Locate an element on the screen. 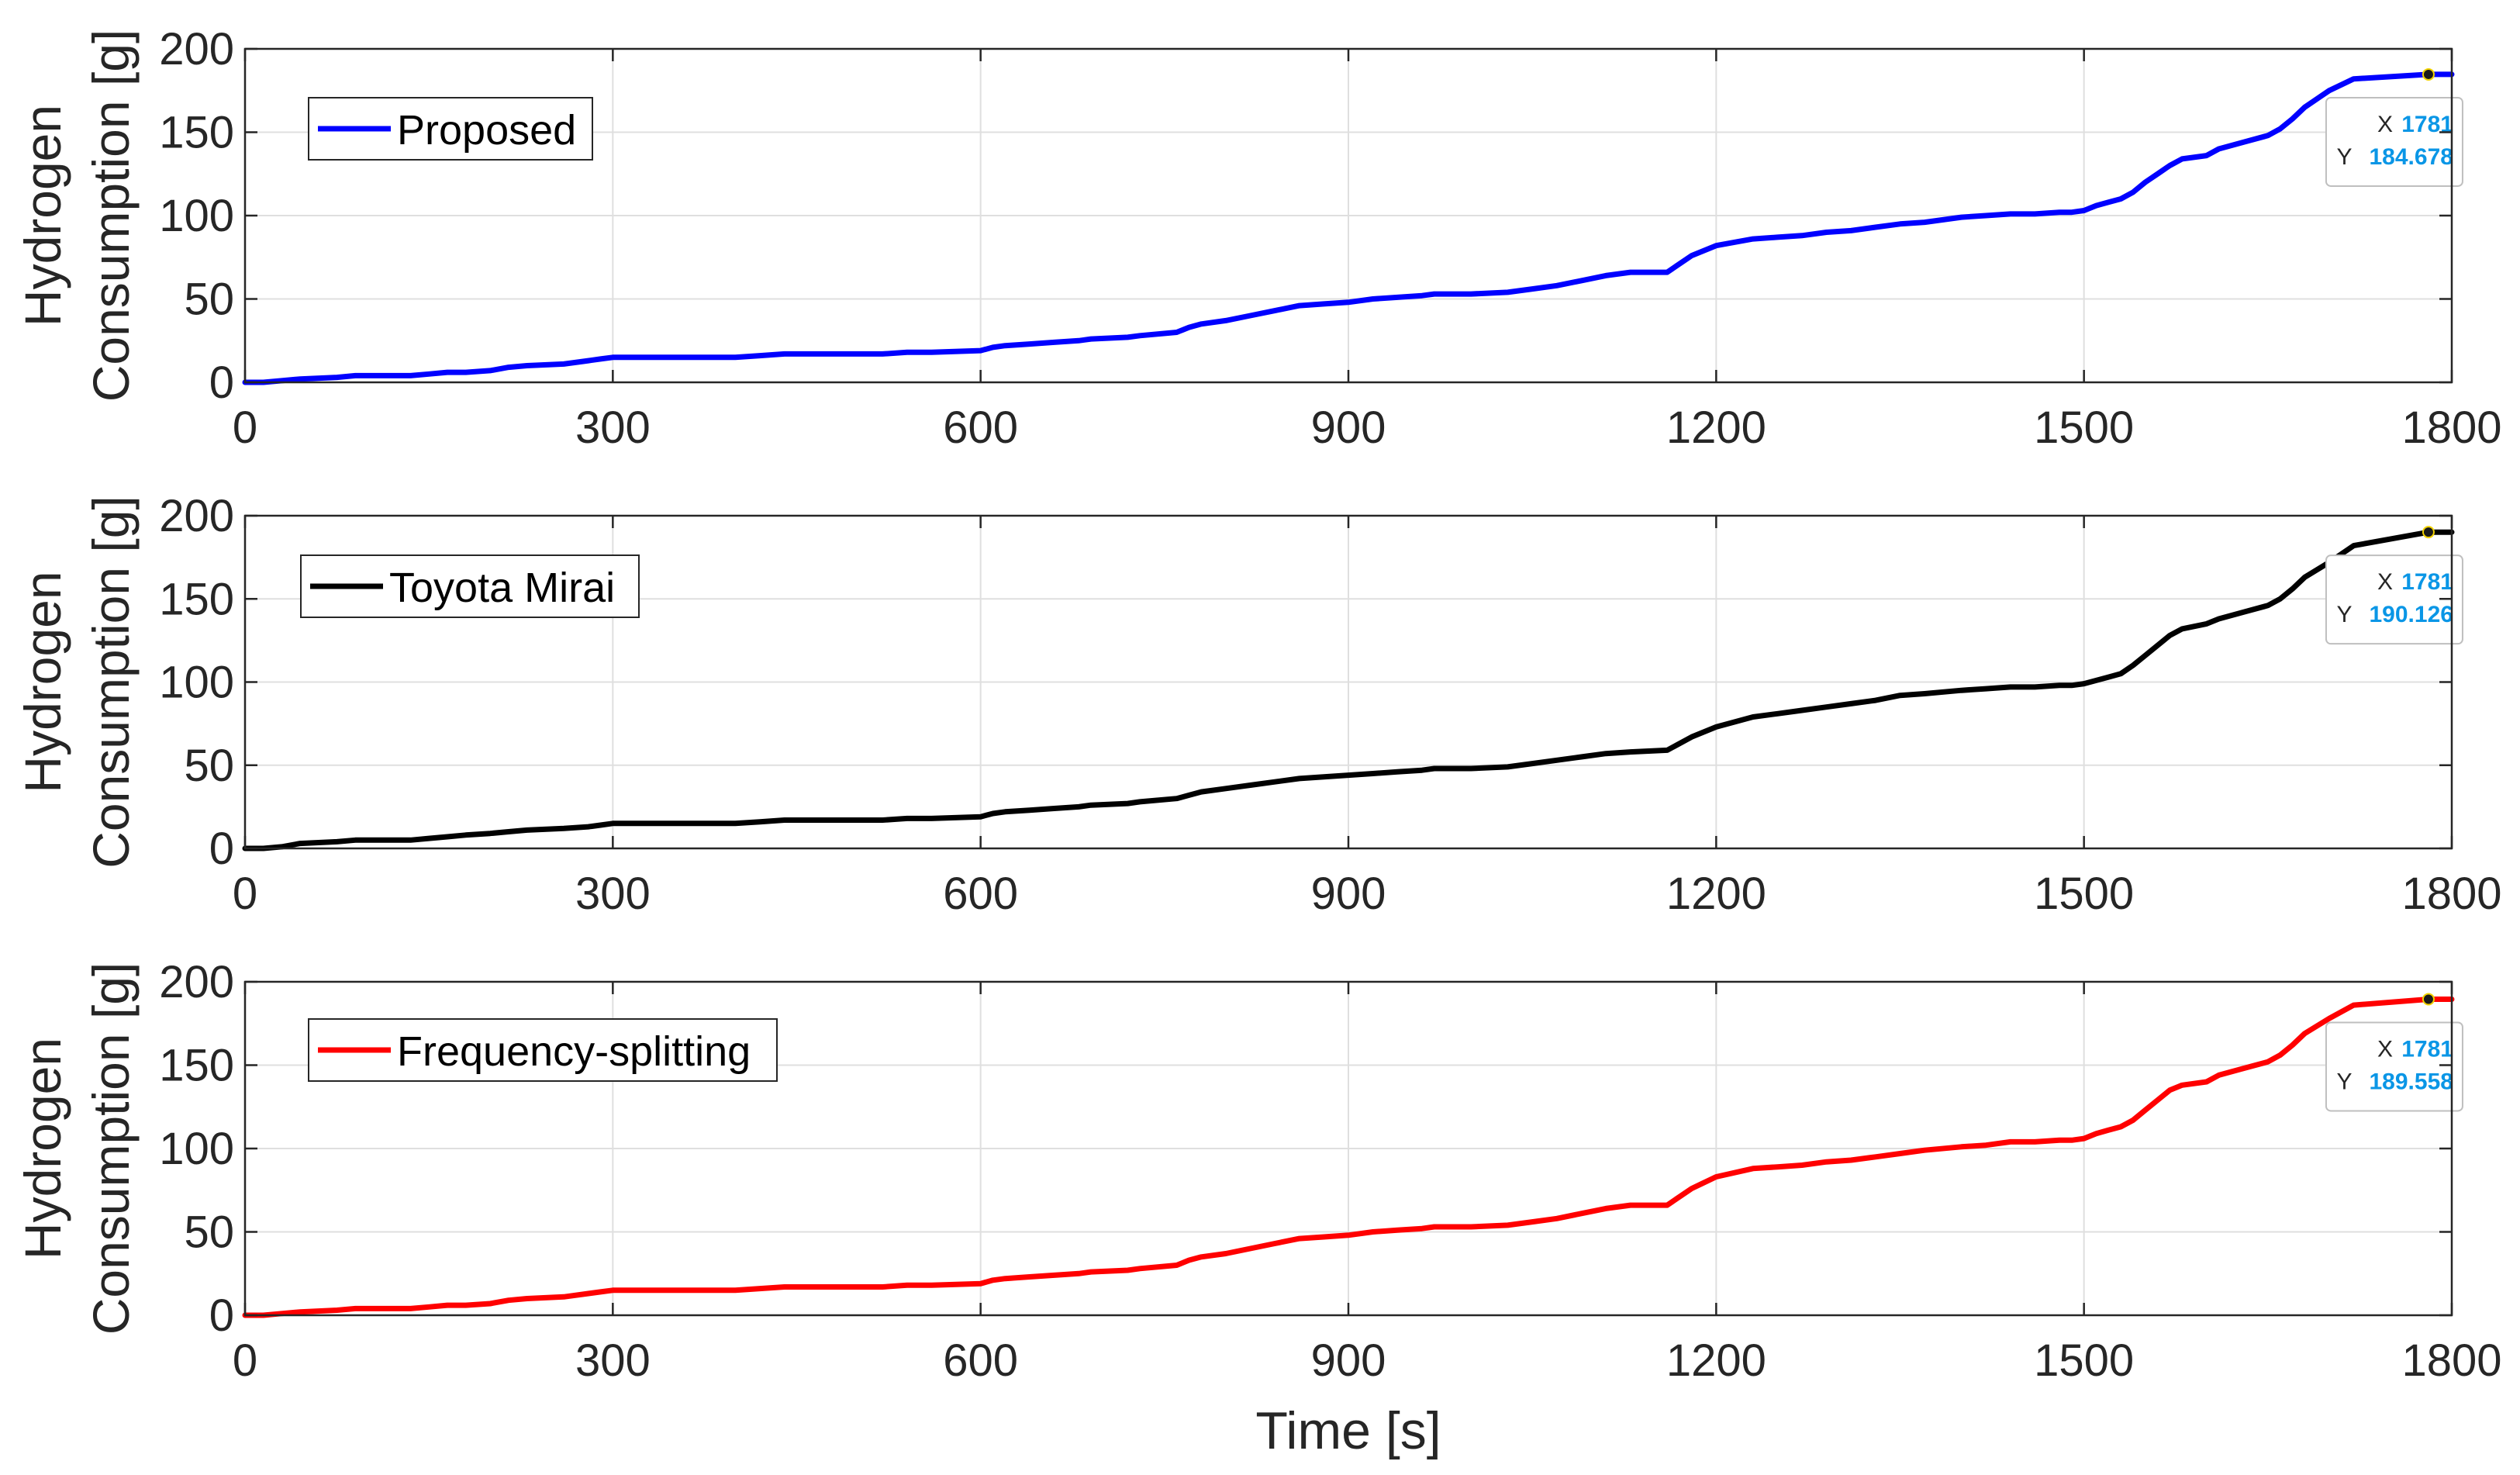 This screenshot has width=2520, height=1475. x-axis-label: Time [s] is located at coordinates (1348, 1430).